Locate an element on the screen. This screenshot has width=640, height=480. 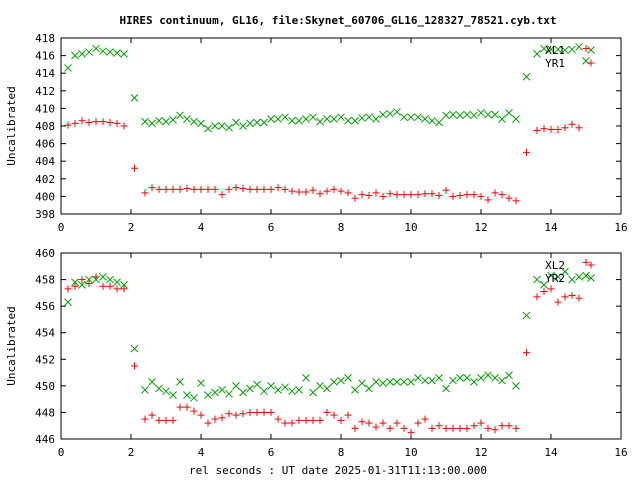
legend-marker-yr1 is located at coordinates (591, 63).